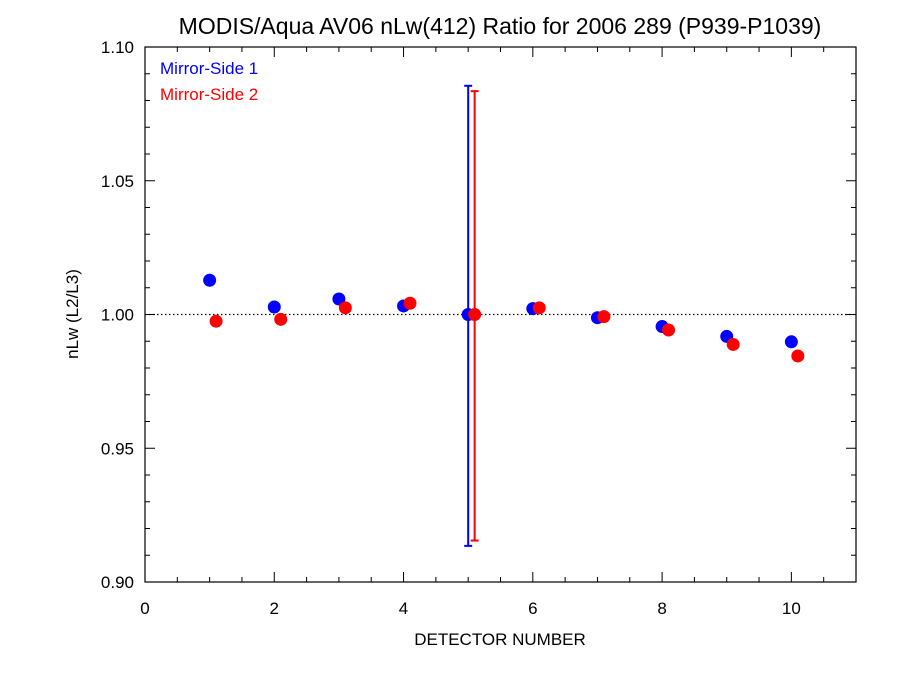  Describe the element at coordinates (403, 608) in the screenshot. I see `x-tick-label: 4` at that location.